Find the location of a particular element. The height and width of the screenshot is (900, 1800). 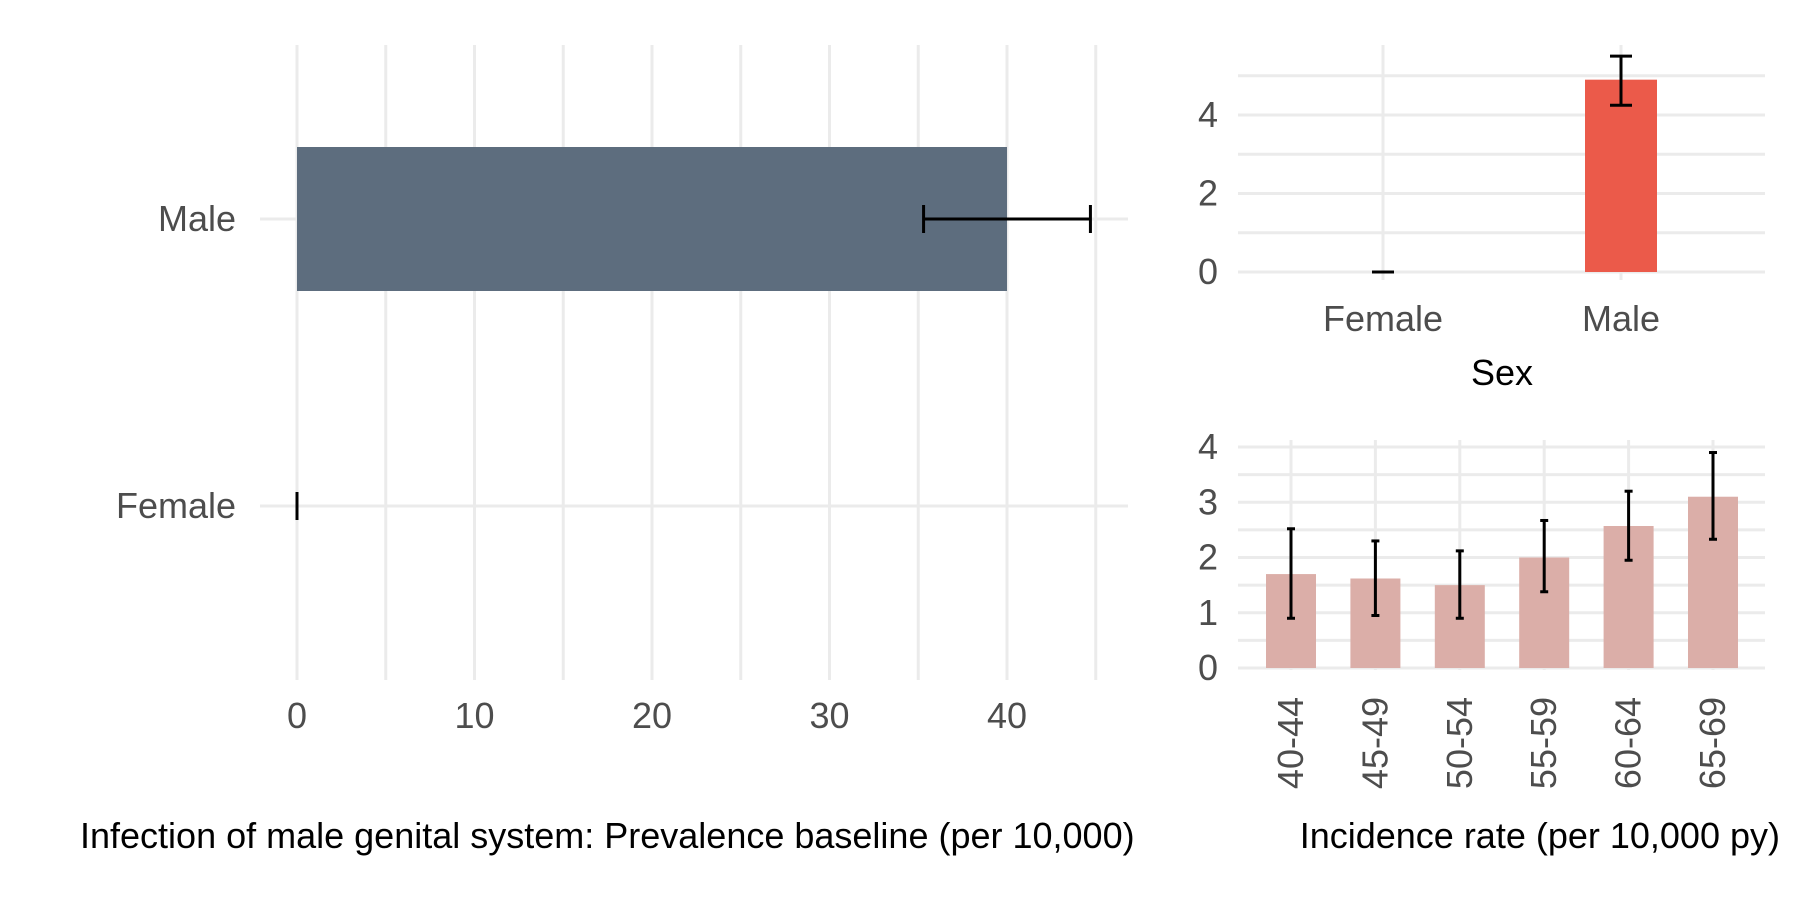

y-tick-label: 1 is located at coordinates (1208, 612).